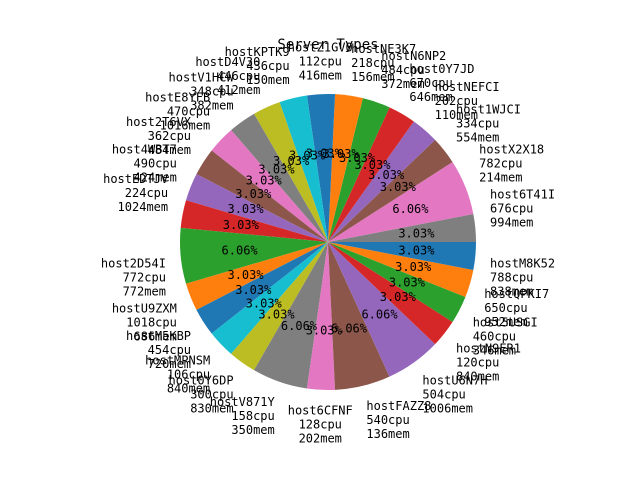  Describe the element at coordinates (398, 406) in the screenshot. I see `slice-label-text: hostFAZZ8` at that location.